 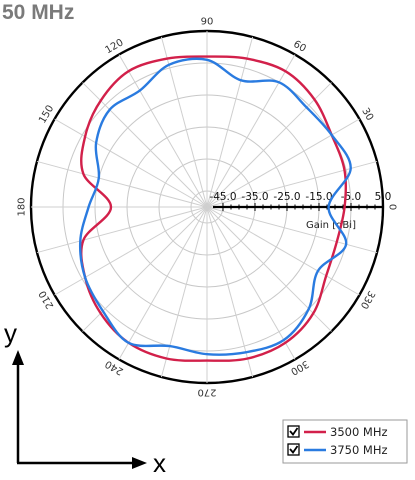 I want to click on legend-entry-1: 3500 MHz, so click(x=337, y=432).